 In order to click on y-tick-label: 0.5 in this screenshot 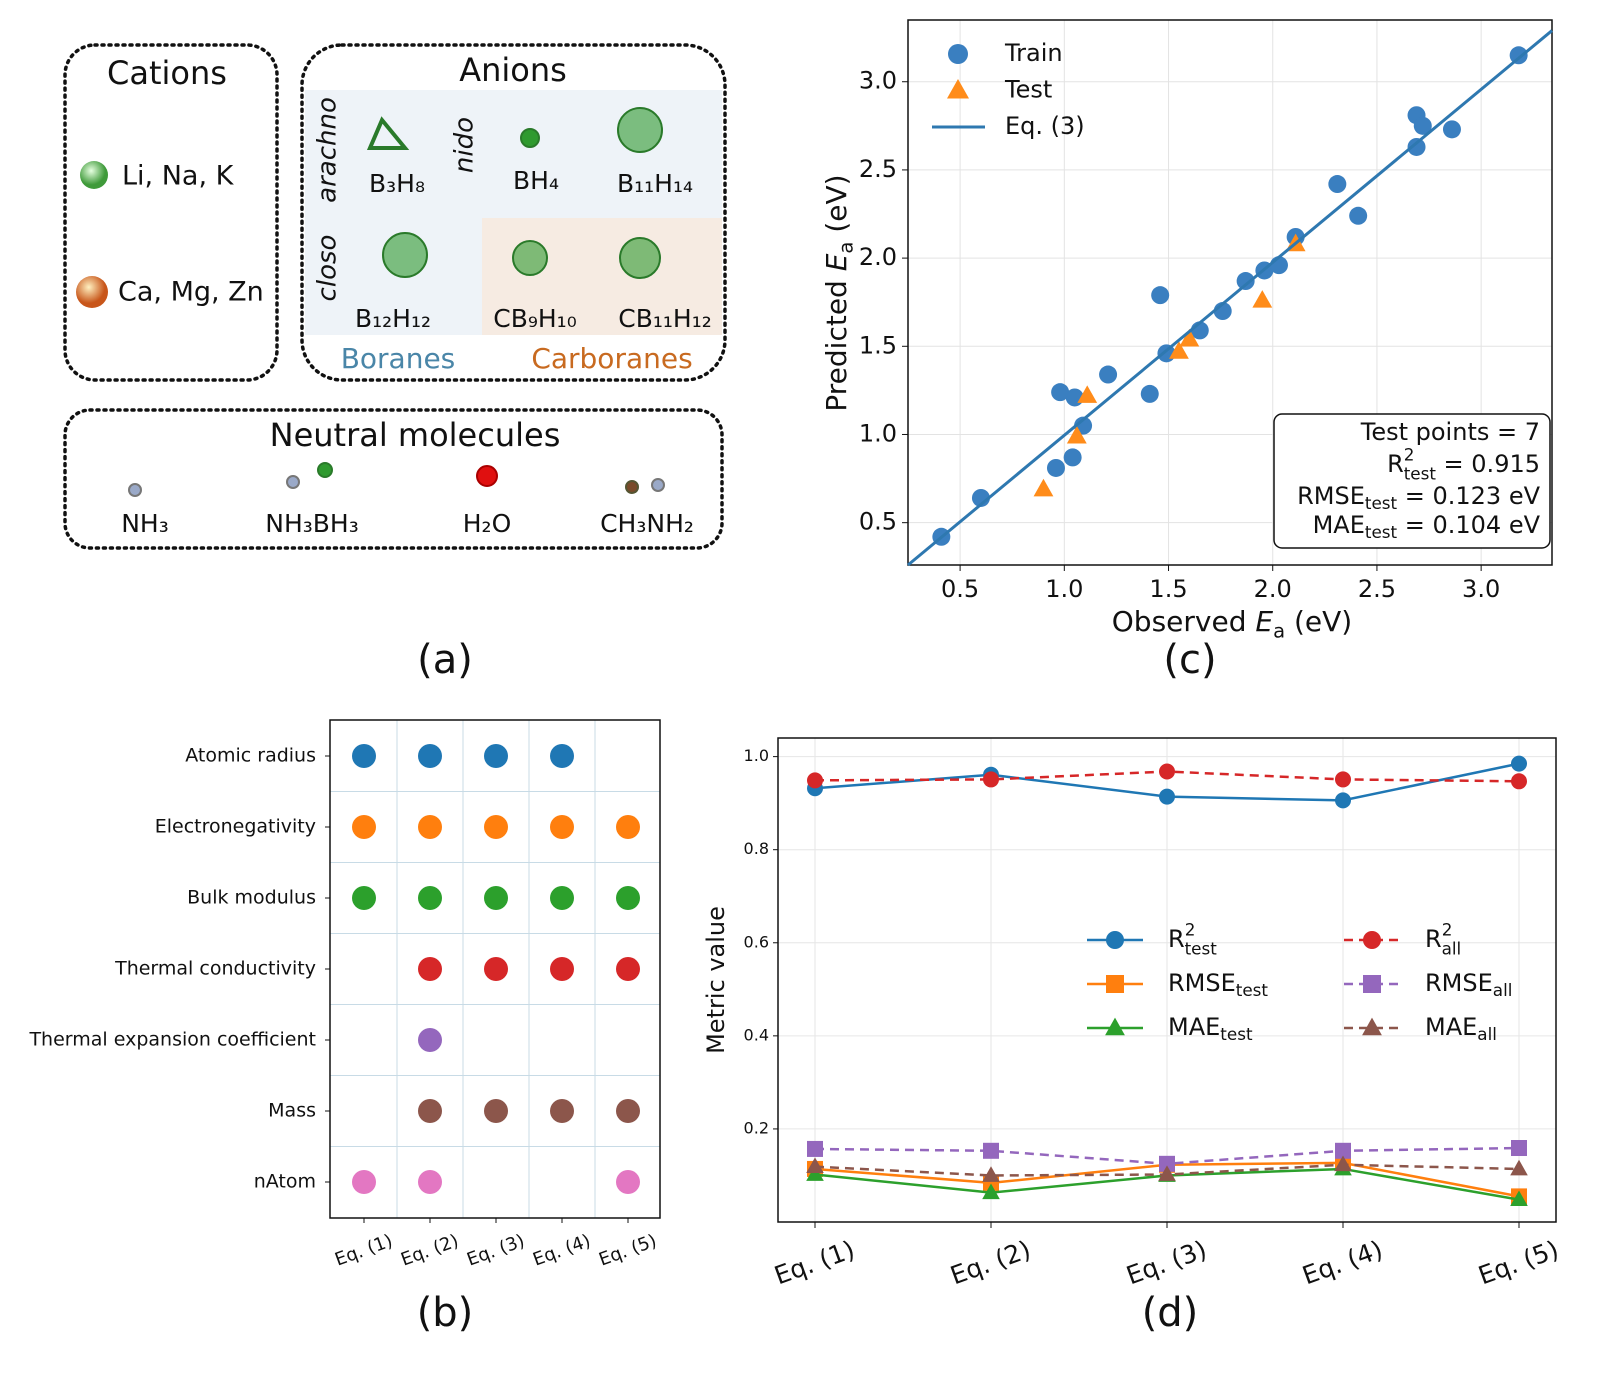, I will do `click(878, 522)`.